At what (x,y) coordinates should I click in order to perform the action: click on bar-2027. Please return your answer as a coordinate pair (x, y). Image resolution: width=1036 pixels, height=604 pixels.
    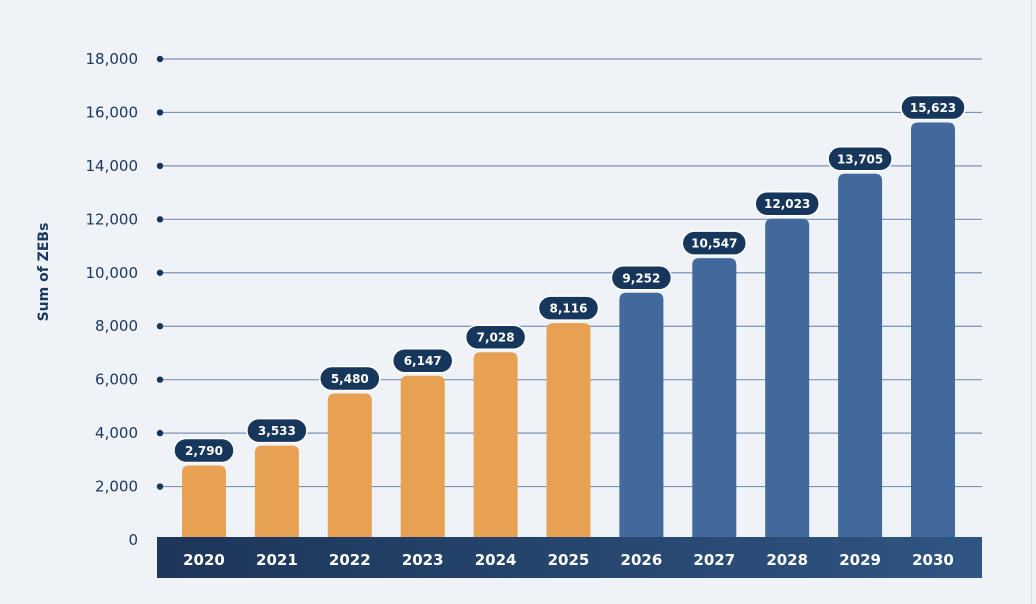
    Looking at the image, I should click on (714, 397).